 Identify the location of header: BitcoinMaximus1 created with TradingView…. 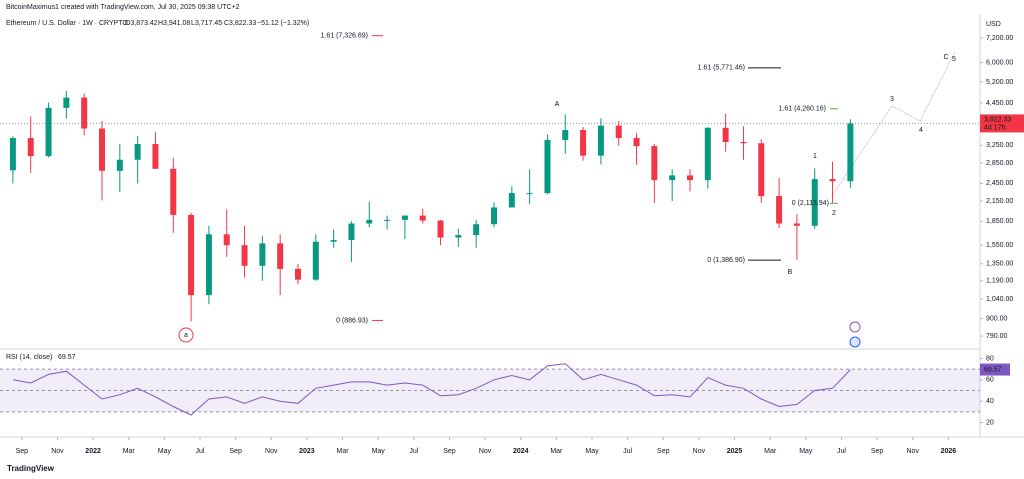
(123, 7).